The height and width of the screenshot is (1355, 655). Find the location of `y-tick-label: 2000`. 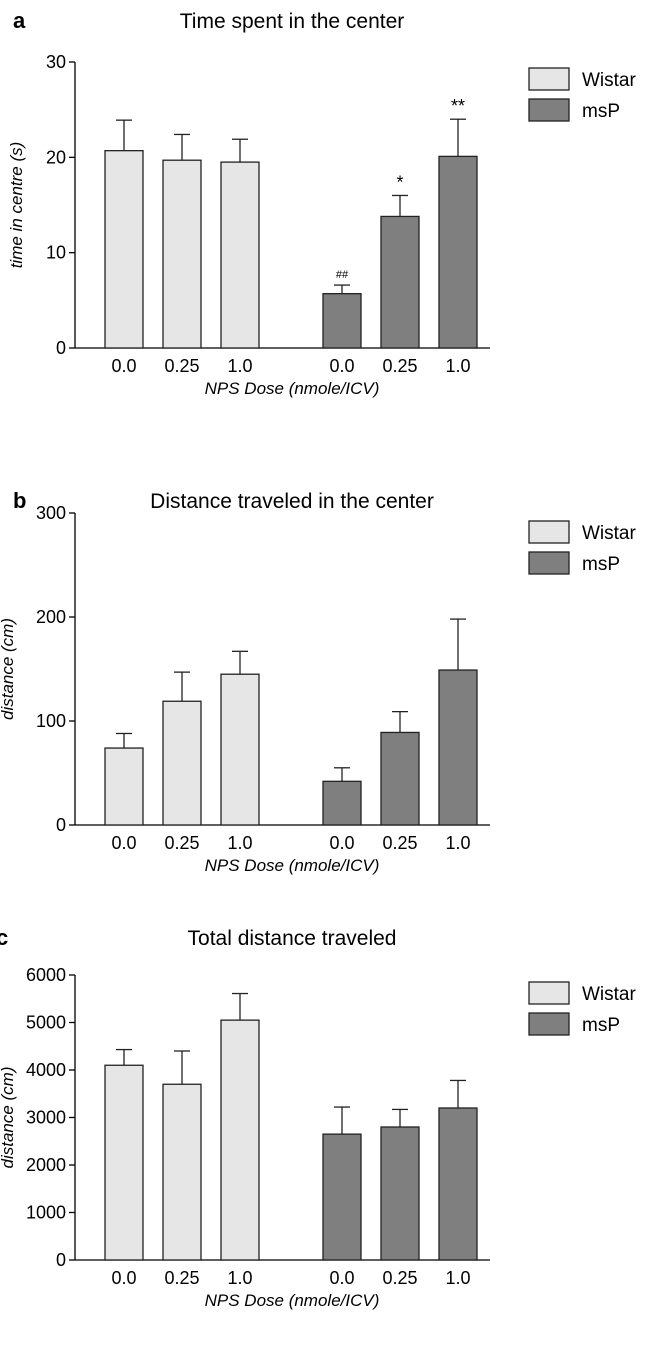

y-tick-label: 2000 is located at coordinates (46, 1165).